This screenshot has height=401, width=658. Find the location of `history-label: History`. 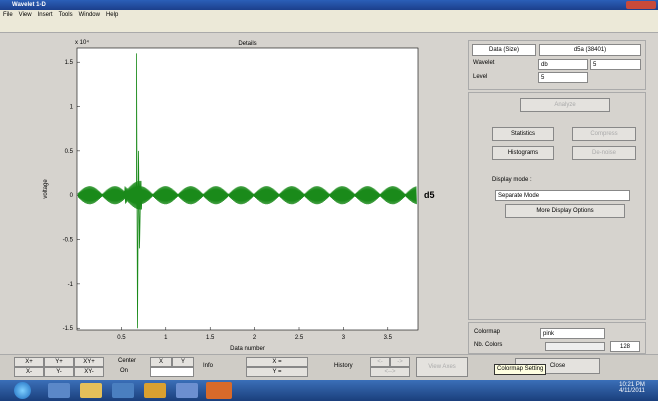

history-label: History is located at coordinates (343, 366).